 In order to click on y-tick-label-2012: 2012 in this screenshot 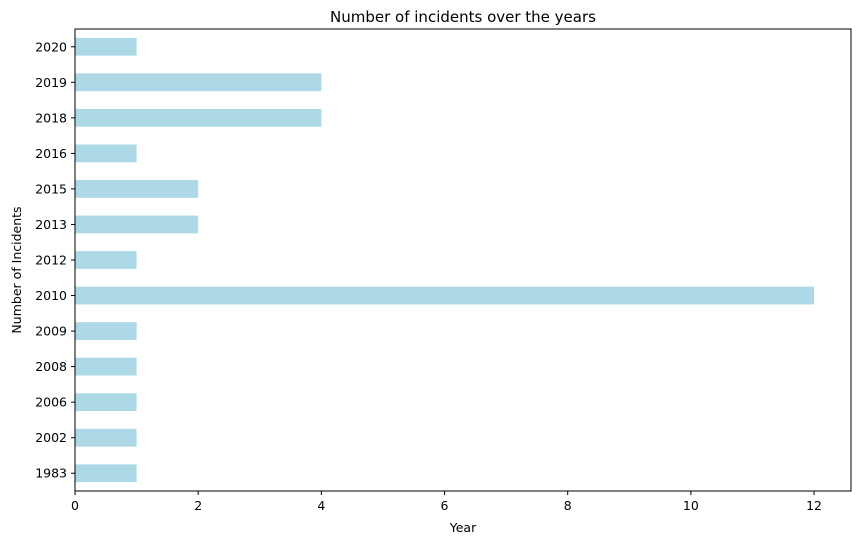, I will do `click(51, 260)`.